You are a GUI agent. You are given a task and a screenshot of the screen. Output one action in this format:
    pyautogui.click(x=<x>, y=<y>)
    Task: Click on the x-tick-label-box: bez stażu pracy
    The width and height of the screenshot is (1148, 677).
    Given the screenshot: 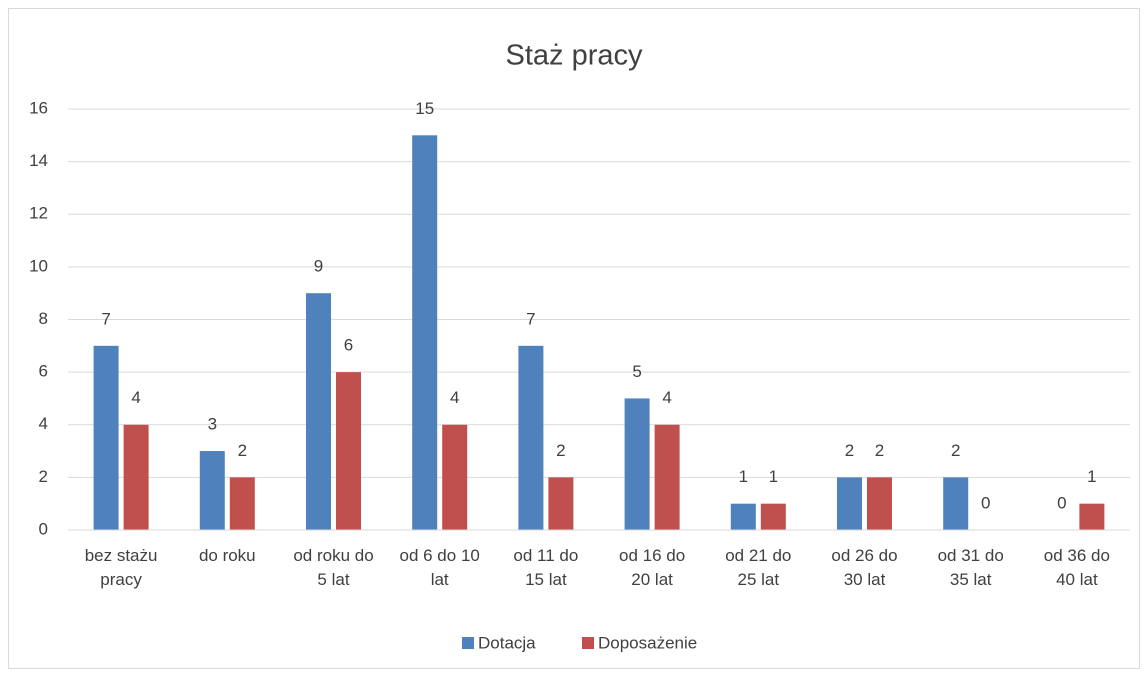 What is the action you would take?
    pyautogui.click(x=121, y=567)
    